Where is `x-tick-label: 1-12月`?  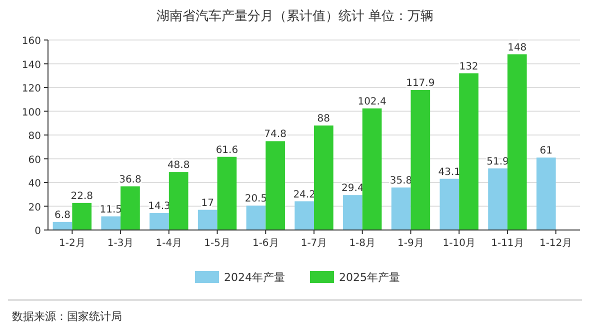
x-tick-label: 1-12月 is located at coordinates (555, 243).